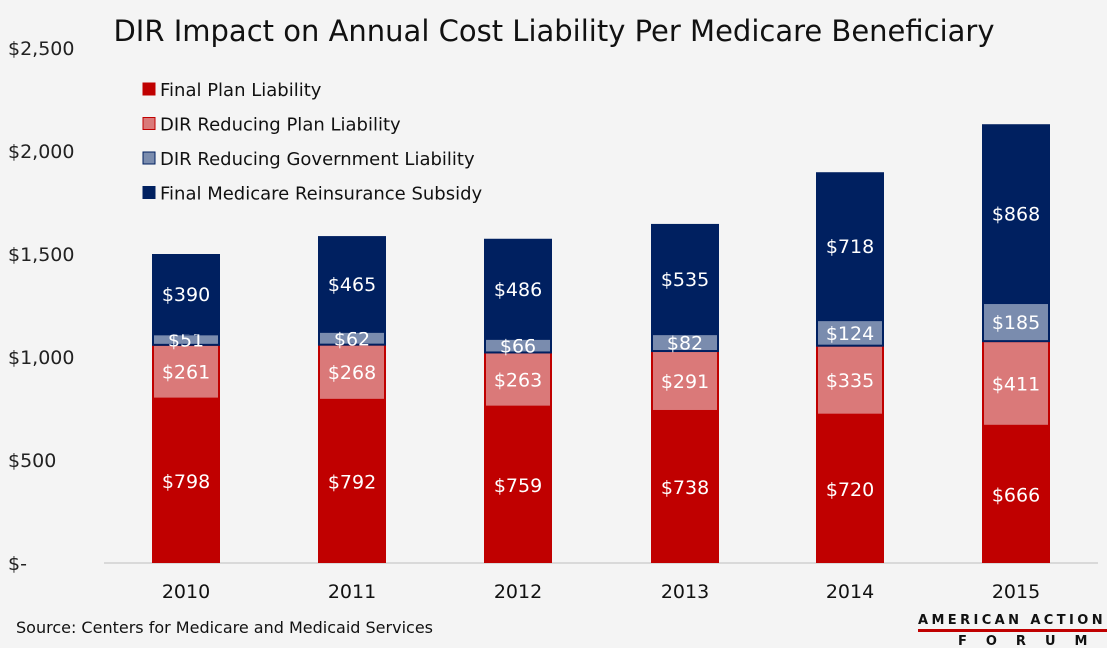 The image size is (1107, 648). I want to click on data-label: $268, so click(352, 373).